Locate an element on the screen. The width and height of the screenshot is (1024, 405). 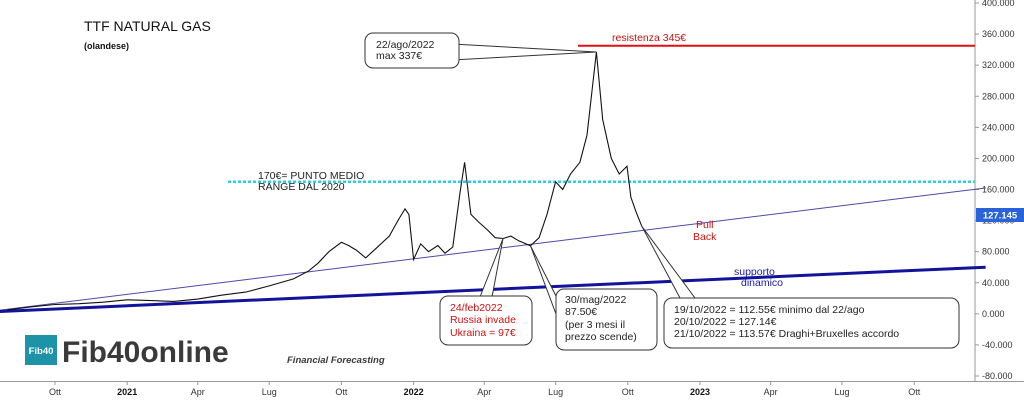
invasion-callout-line-3: Ukraina = 97€ is located at coordinates (483, 333).